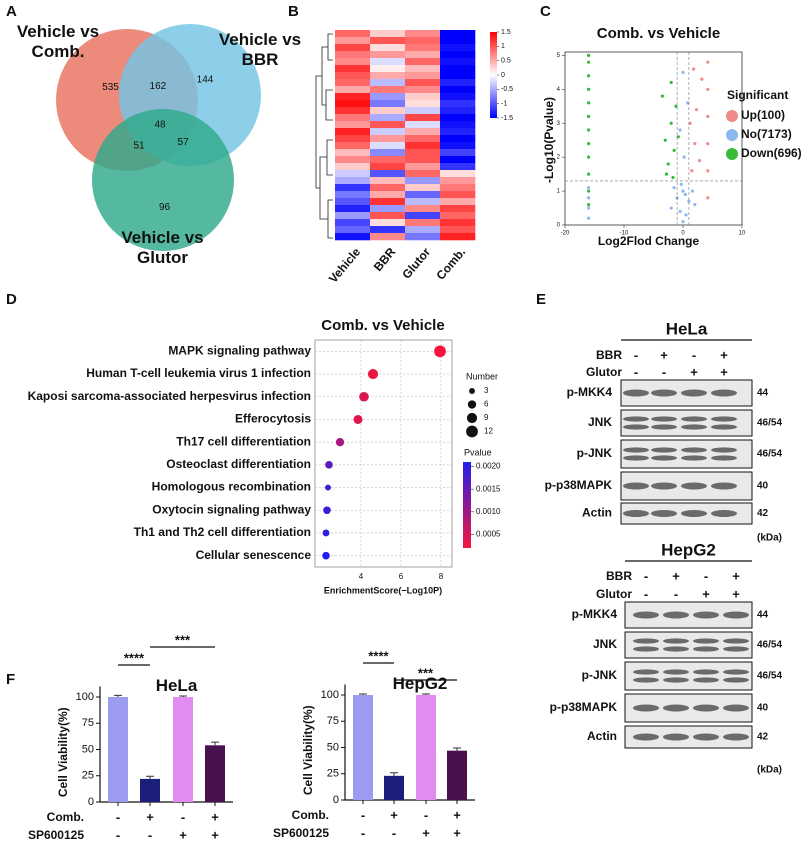  I want to click on chart-title: Comb. vs Vehicle, so click(658, 33).